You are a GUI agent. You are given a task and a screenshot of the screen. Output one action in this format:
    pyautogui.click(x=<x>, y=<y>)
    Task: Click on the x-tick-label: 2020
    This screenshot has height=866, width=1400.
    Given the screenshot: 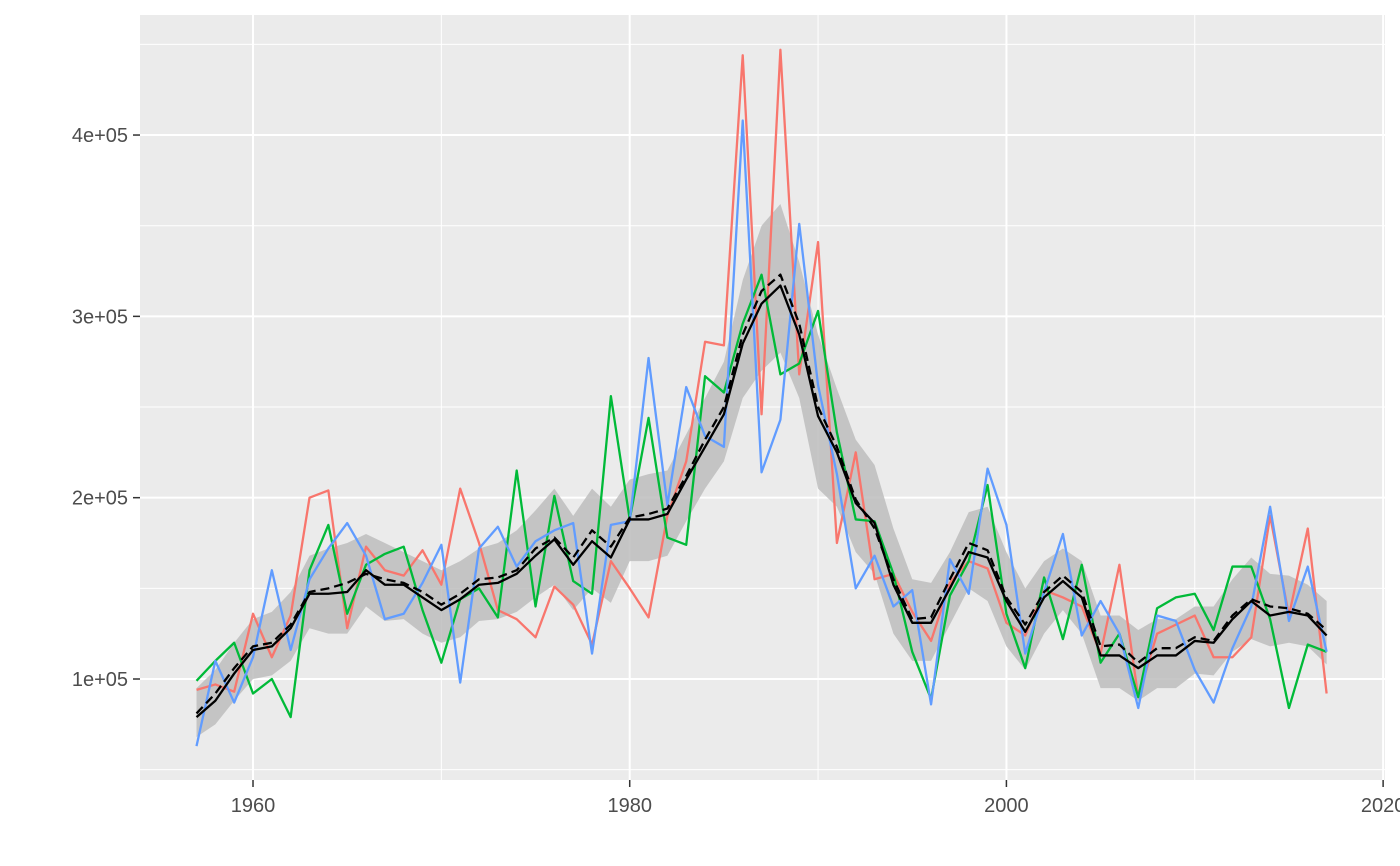 What is the action you would take?
    pyautogui.click(x=1380, y=806)
    